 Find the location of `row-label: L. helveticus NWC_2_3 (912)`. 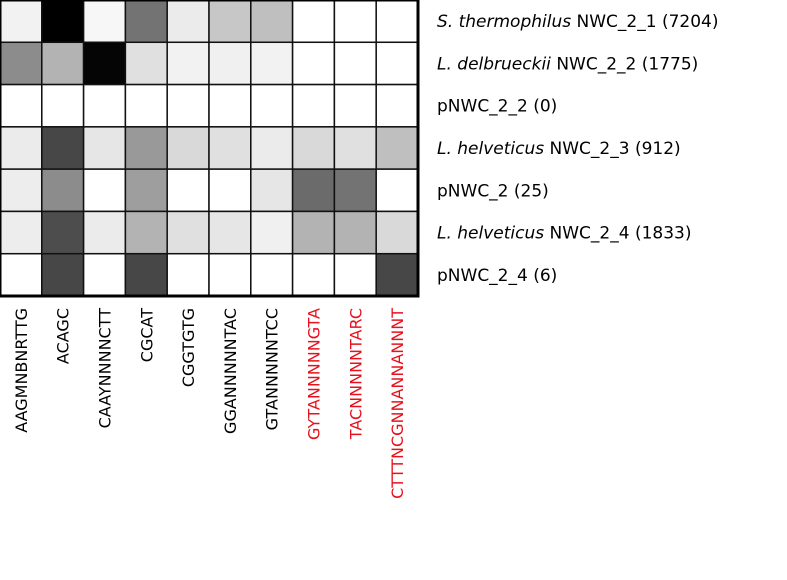

row-label: L. helveticus NWC_2_3 (912) is located at coordinates (559, 149).